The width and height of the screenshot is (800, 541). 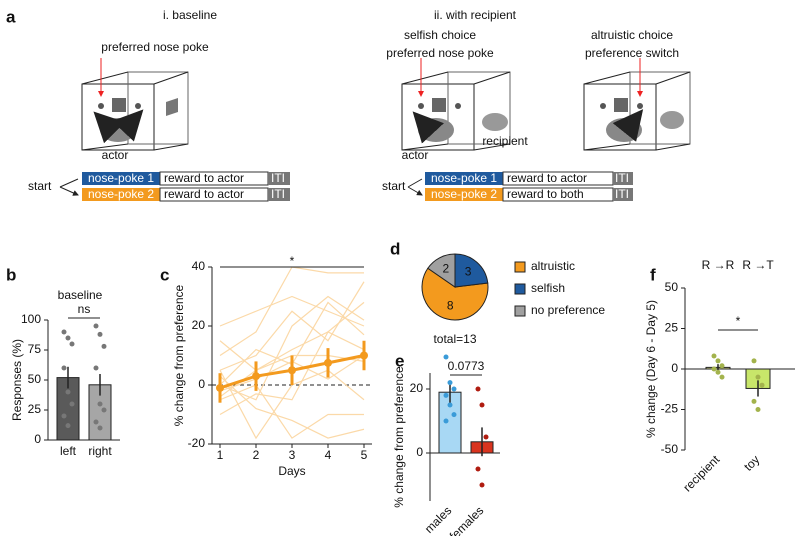 I want to click on panel-letter: e, so click(x=399, y=360).